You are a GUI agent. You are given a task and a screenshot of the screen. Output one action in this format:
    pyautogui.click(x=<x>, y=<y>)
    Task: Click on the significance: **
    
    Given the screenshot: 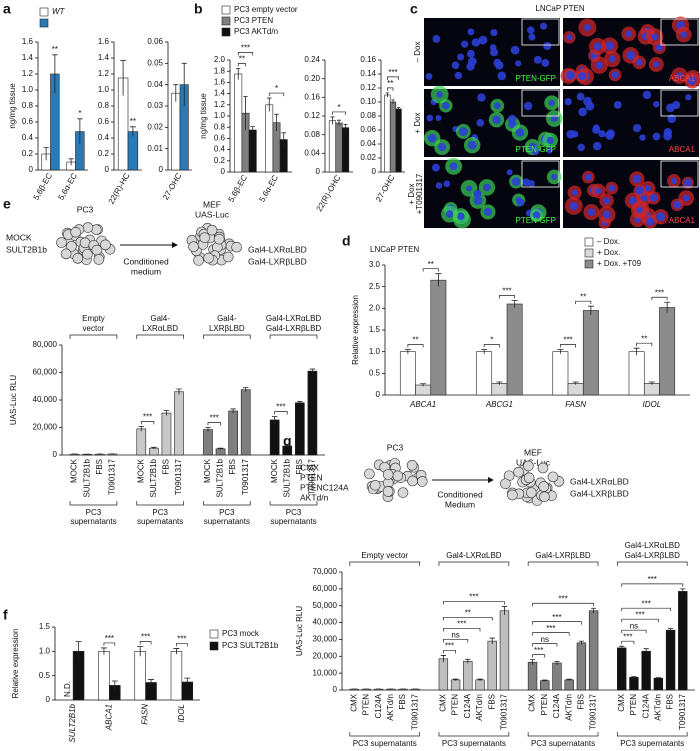 What is the action you would take?
    pyautogui.click(x=431, y=264)
    